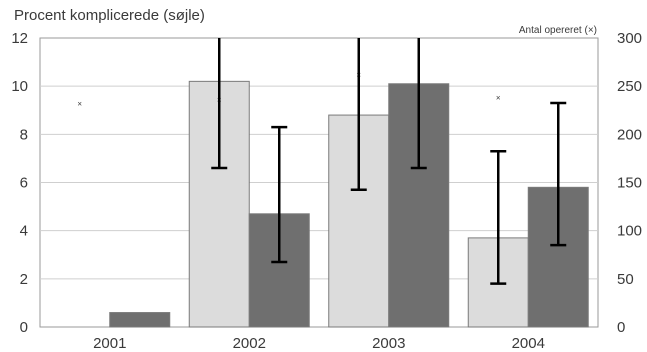 This screenshot has height=352, width=647. What do you see at coordinates (629, 231) in the screenshot?
I see `y2-tick-label: 100` at bounding box center [629, 231].